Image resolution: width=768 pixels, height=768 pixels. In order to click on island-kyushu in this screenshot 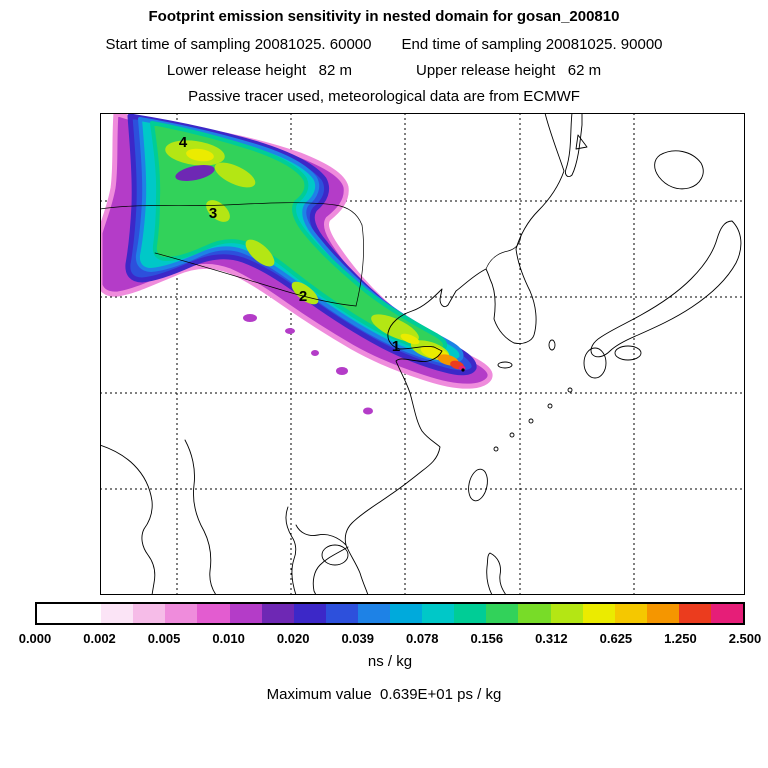, I will do `click(595, 363)`.